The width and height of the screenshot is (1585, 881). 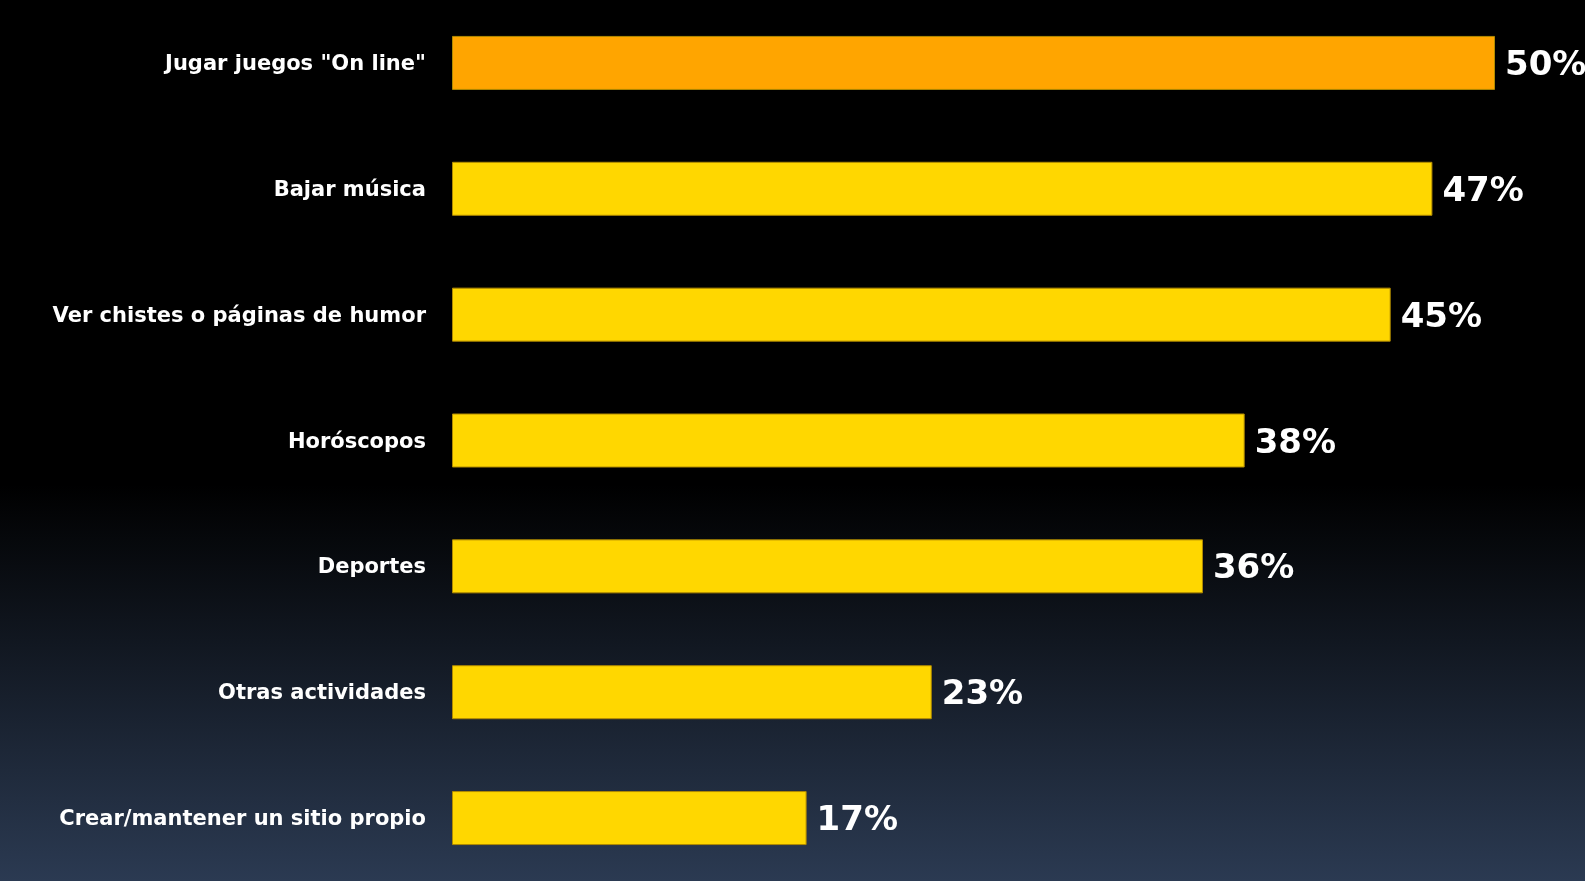 What do you see at coordinates (982, 692) in the screenshot?
I see `data-label: 23%` at bounding box center [982, 692].